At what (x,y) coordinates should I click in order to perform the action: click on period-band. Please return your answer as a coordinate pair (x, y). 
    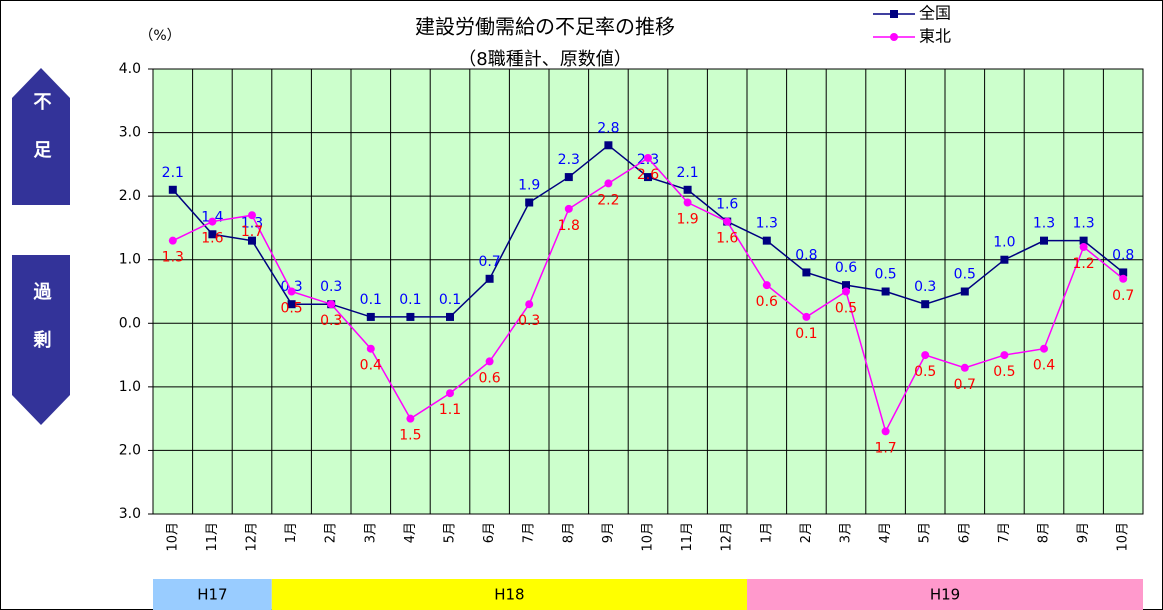
    Looking at the image, I should click on (945, 594).